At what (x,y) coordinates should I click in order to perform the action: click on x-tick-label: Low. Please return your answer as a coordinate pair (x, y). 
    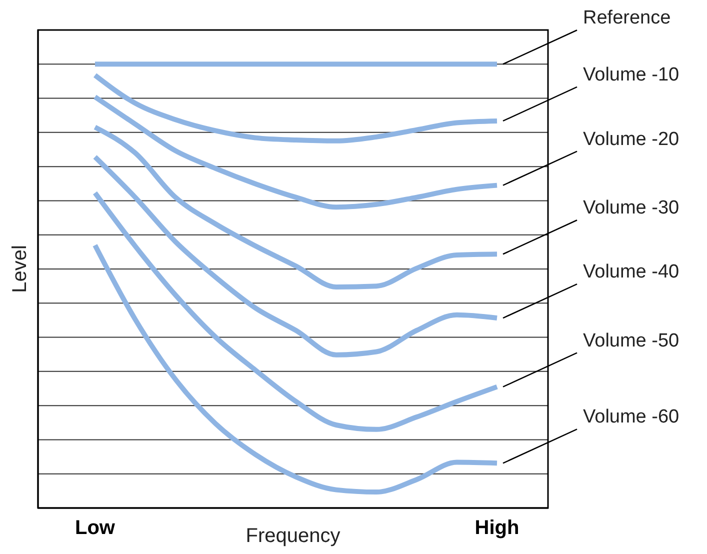
    Looking at the image, I should click on (95, 528).